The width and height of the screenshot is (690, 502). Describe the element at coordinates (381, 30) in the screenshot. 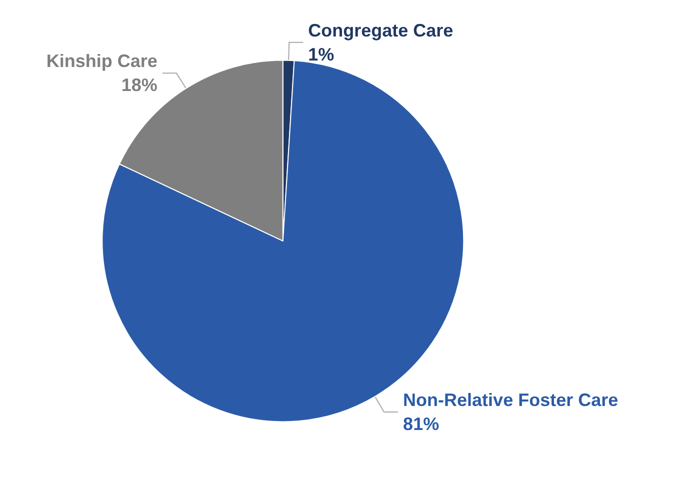

I see `slice-label: Congregate Care` at that location.